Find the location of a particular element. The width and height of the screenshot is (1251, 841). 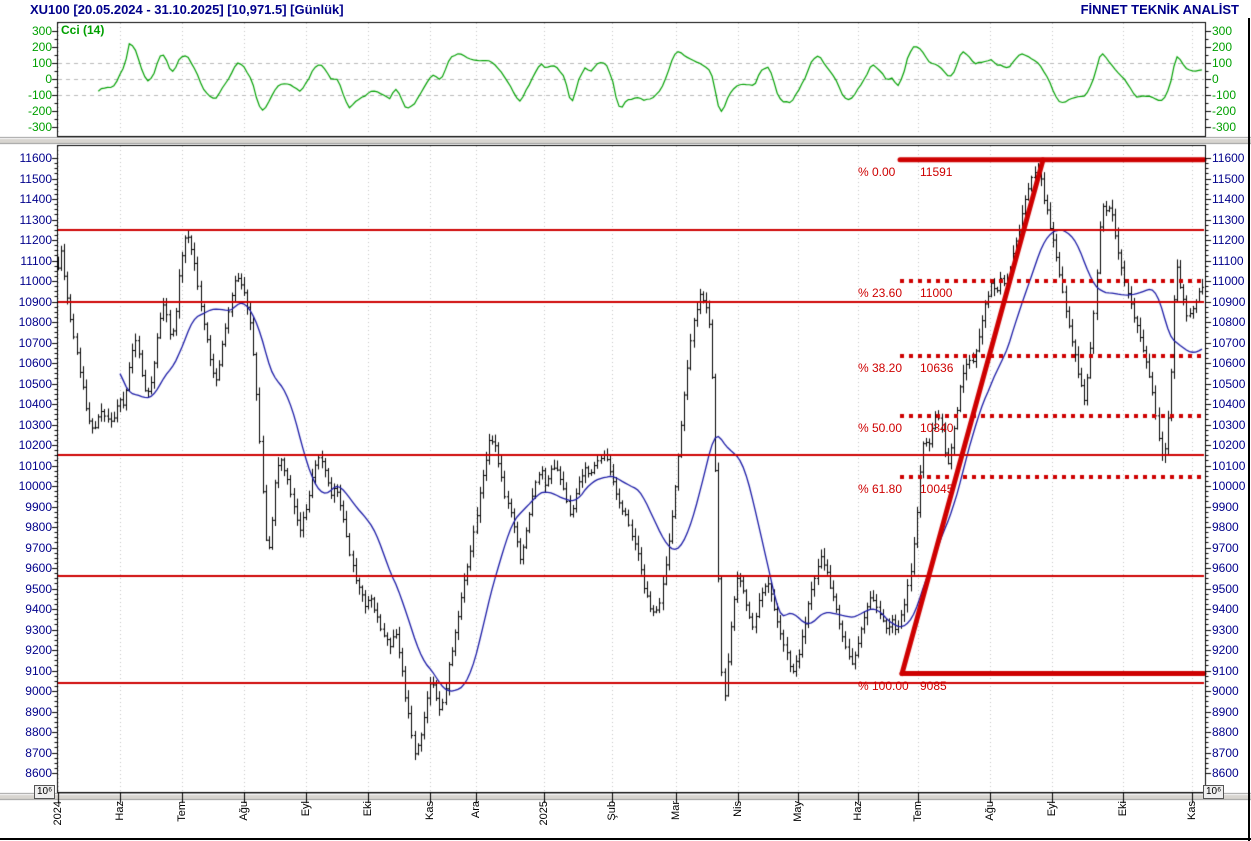

fib-level-5-pct: % 100.00 is located at coordinates (883, 685).